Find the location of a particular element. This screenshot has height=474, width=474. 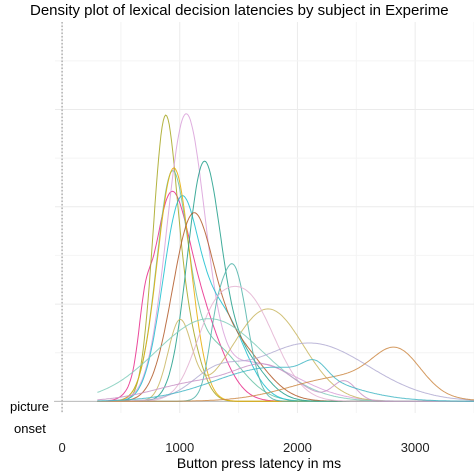

x-tick-label: 2000 is located at coordinates (297, 447).